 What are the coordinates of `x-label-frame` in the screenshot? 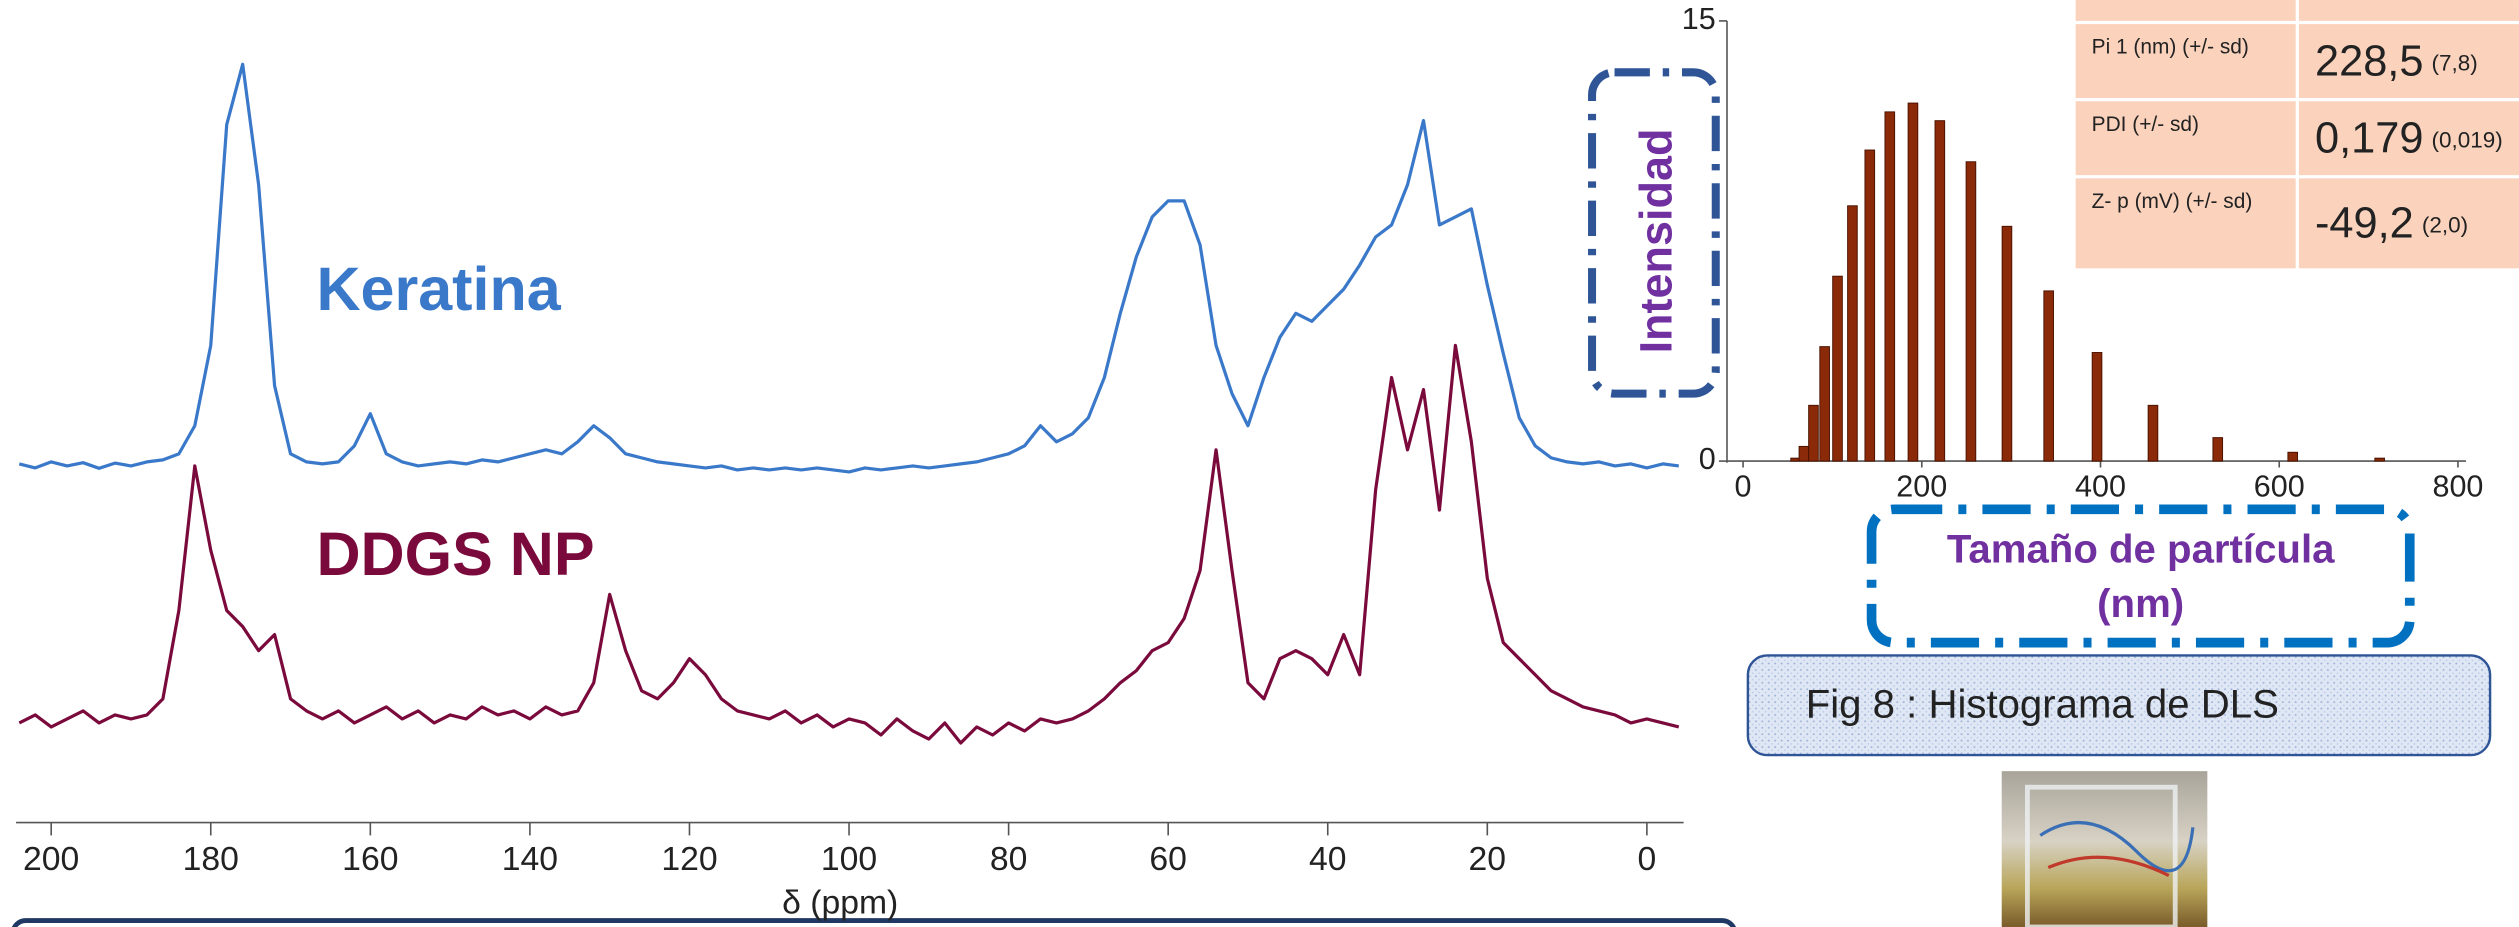 It's located at (2140, 576).